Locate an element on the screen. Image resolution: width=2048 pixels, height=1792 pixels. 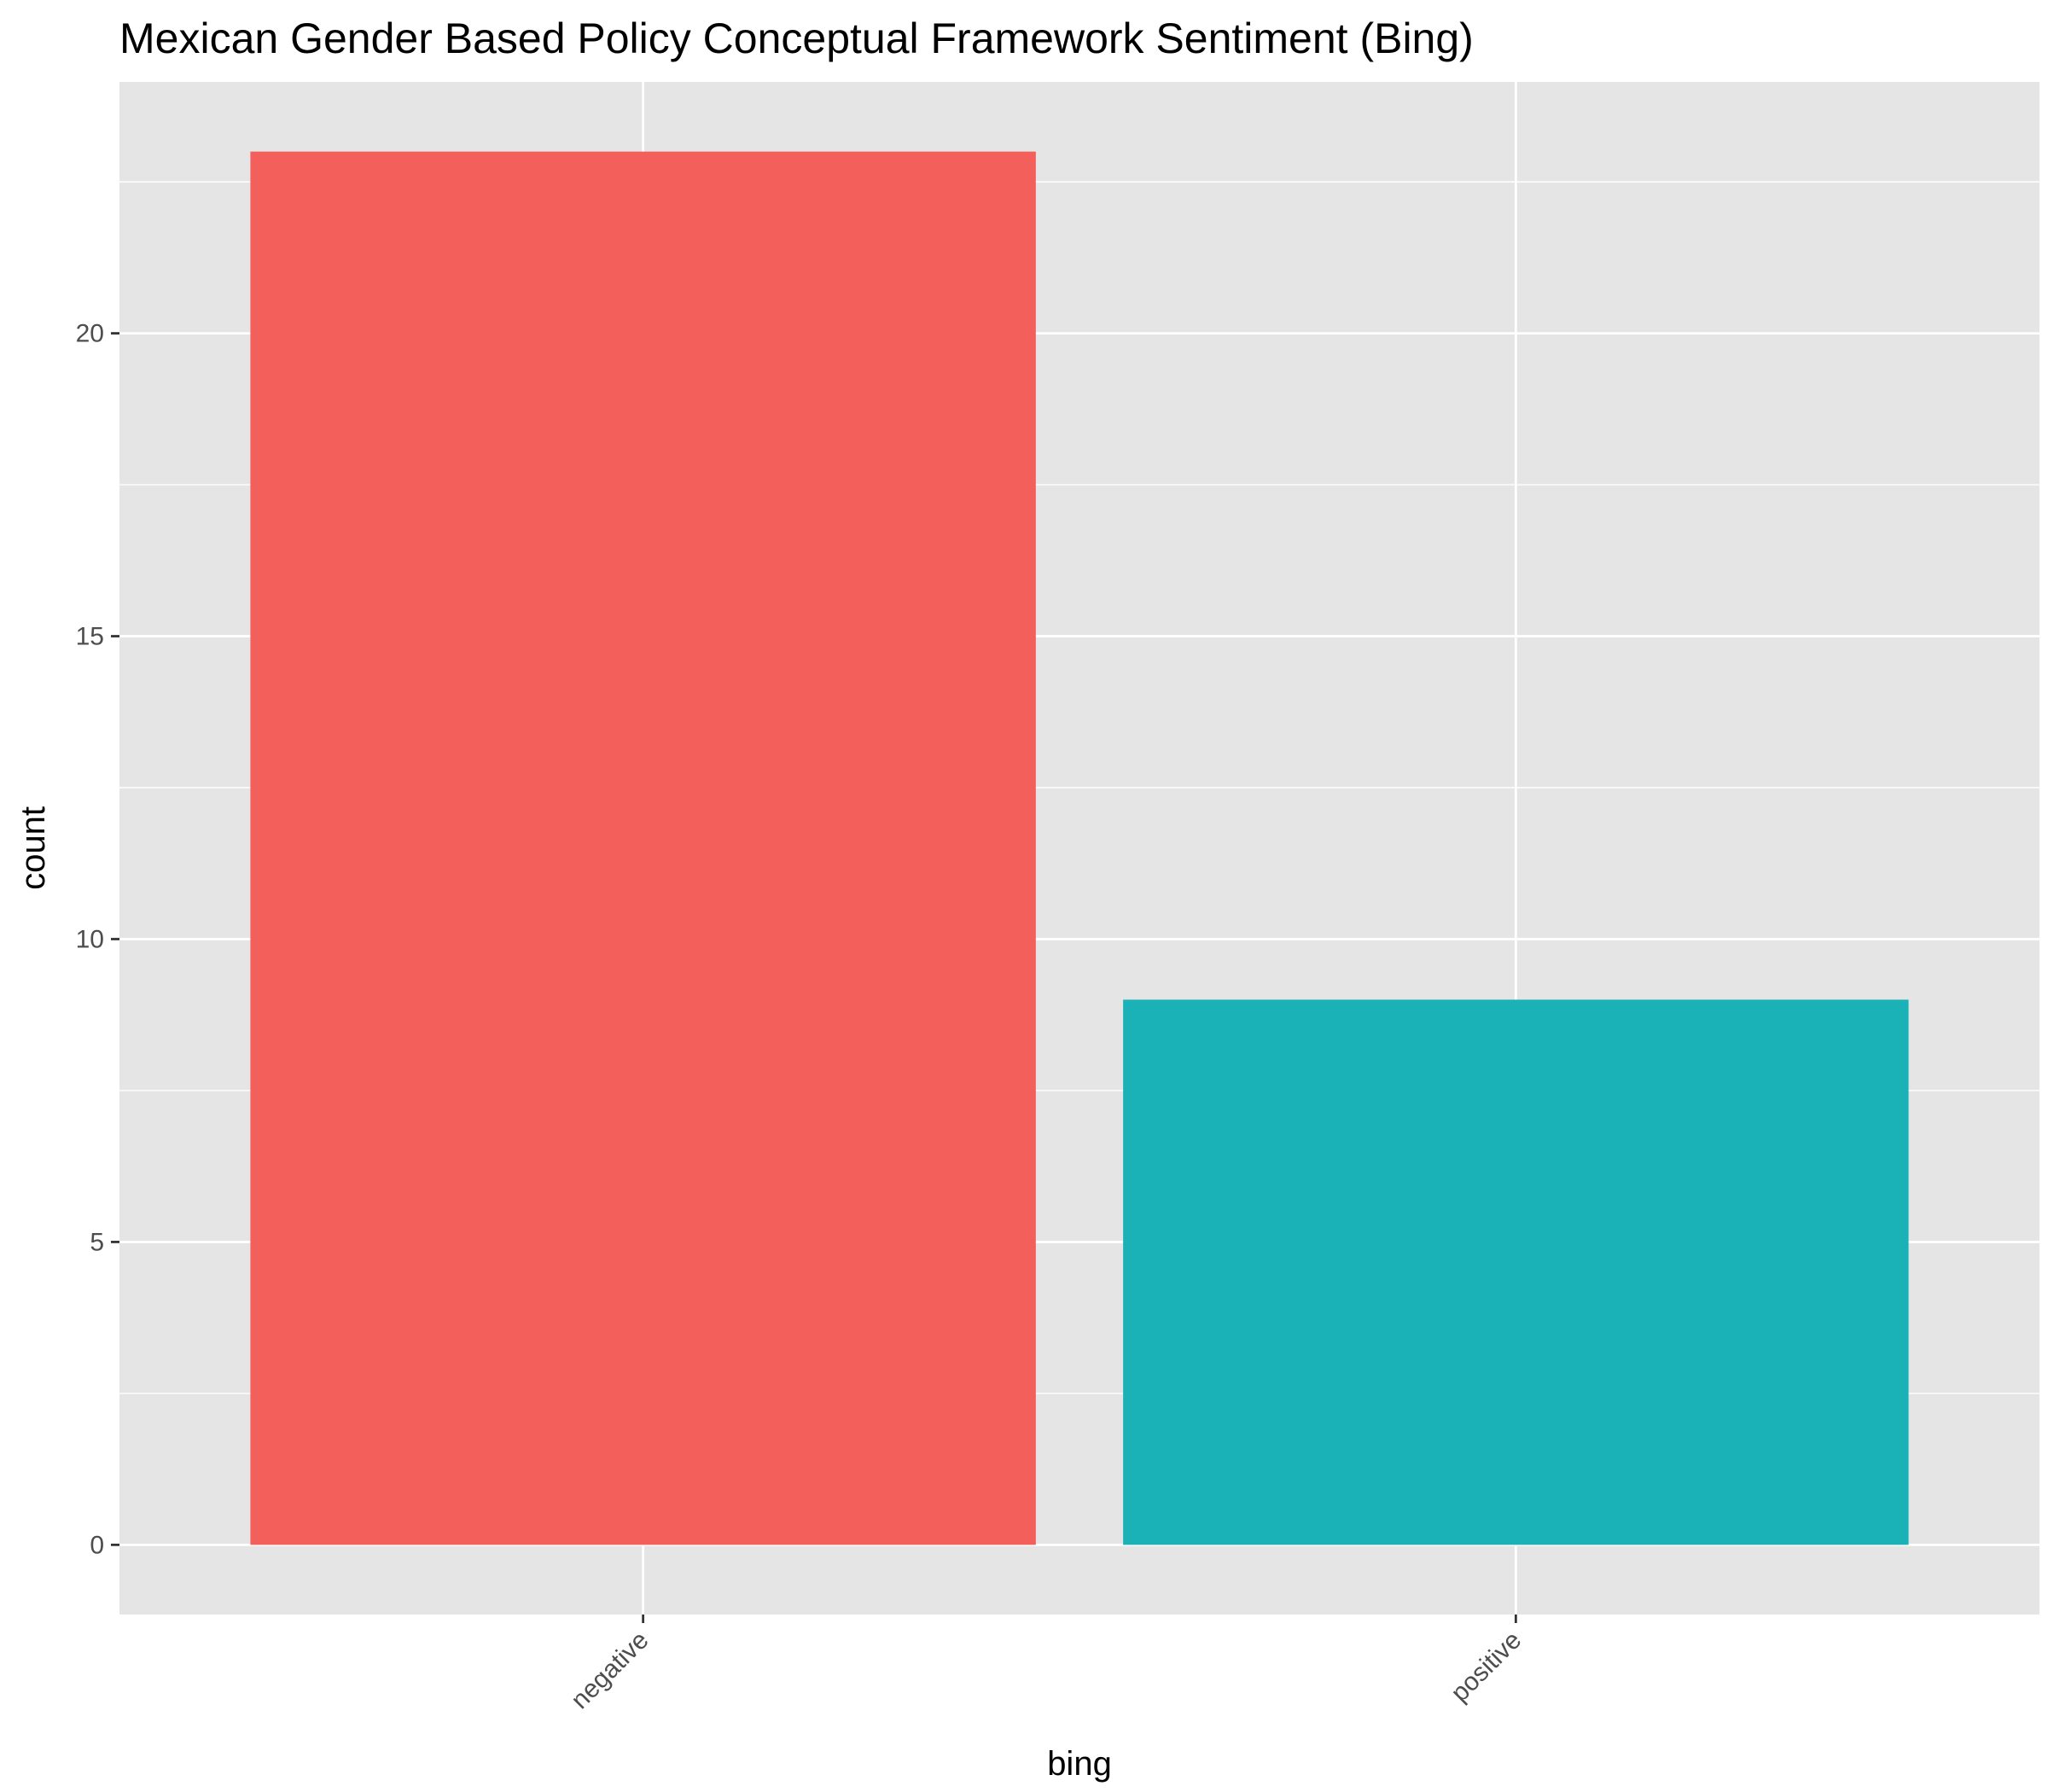
bar-positive is located at coordinates (1516, 1272).